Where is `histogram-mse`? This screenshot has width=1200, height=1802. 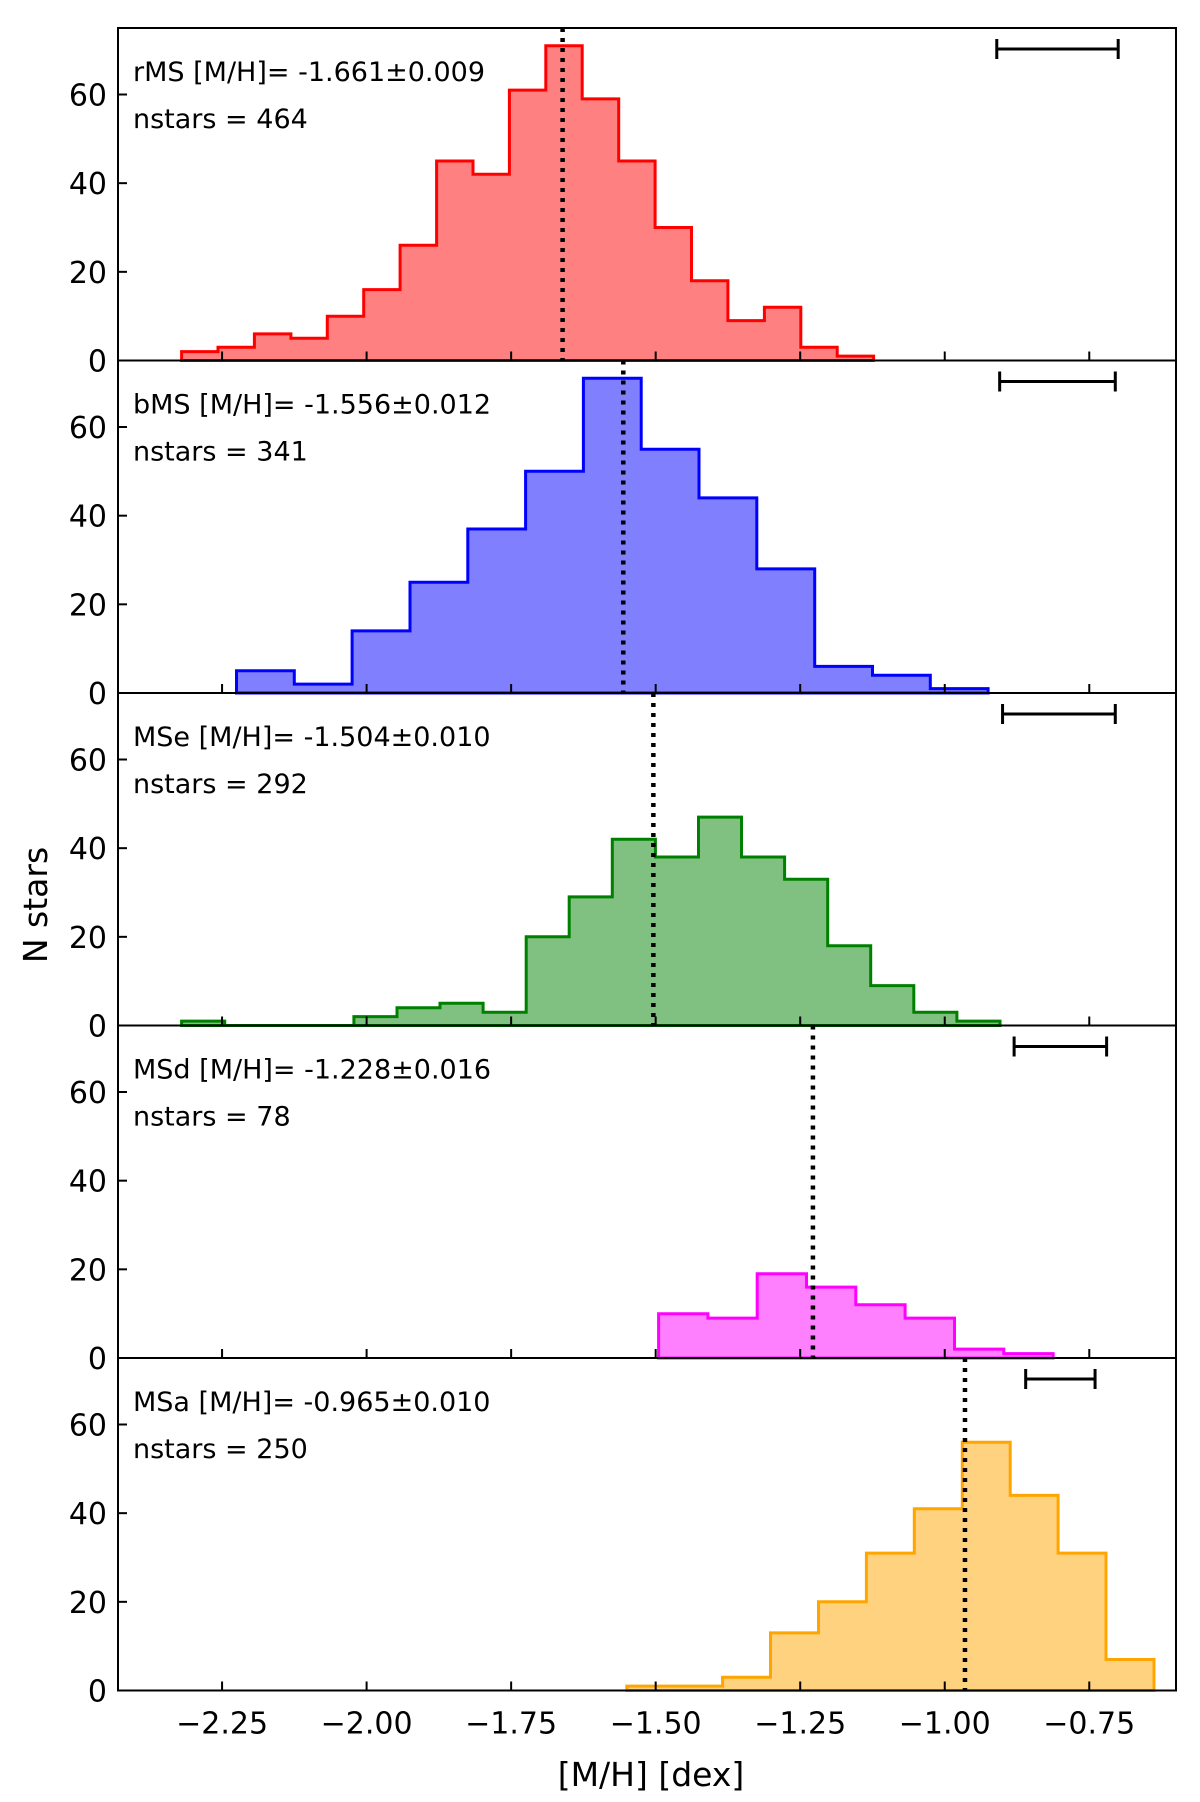 histogram-mse is located at coordinates (591, 921).